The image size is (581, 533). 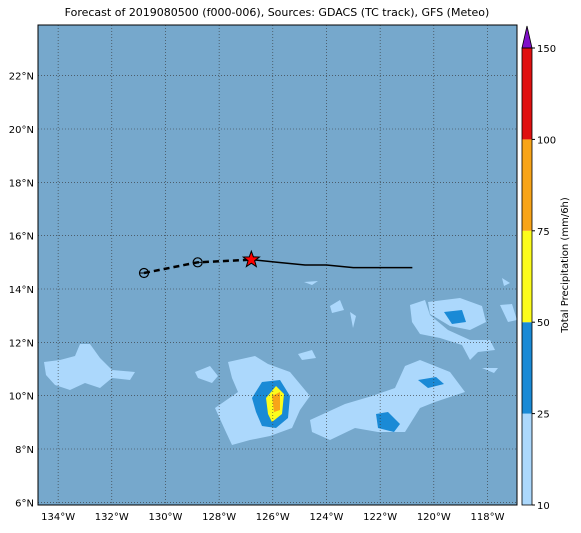 I want to click on y-tick-label: 6°N, so click(x=24, y=503).